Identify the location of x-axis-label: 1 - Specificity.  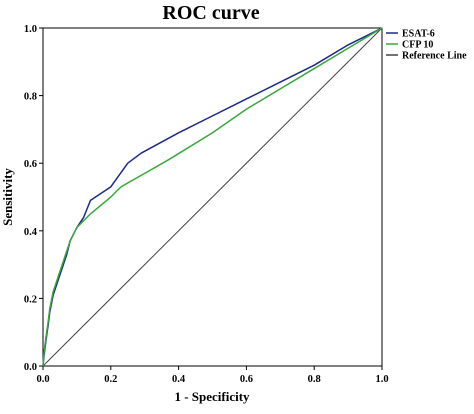
(212, 396).